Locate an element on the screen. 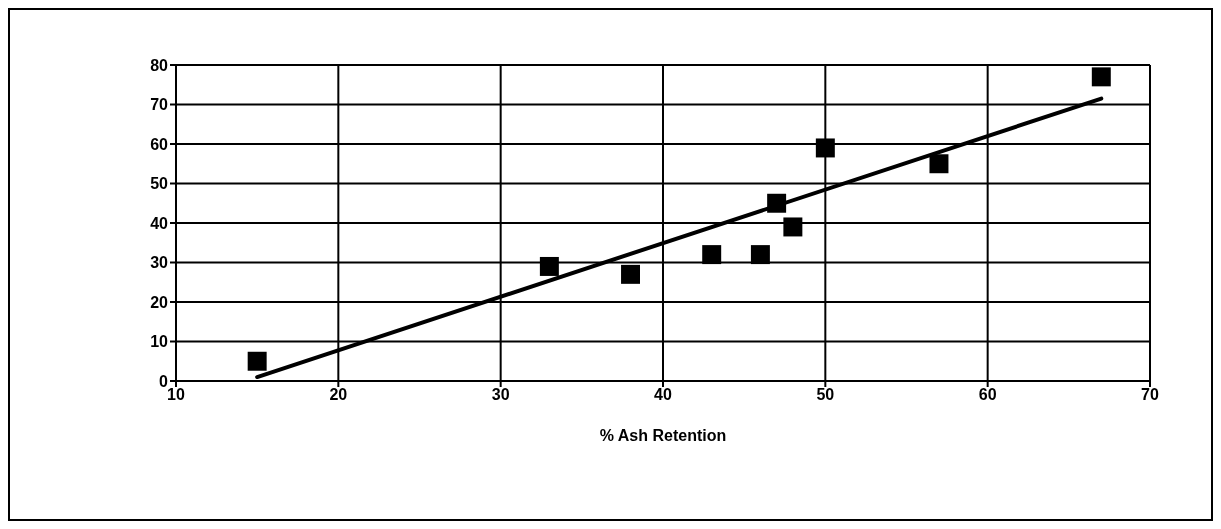 This screenshot has width=1221, height=529. y-tick-label: 70 is located at coordinates (159, 105).